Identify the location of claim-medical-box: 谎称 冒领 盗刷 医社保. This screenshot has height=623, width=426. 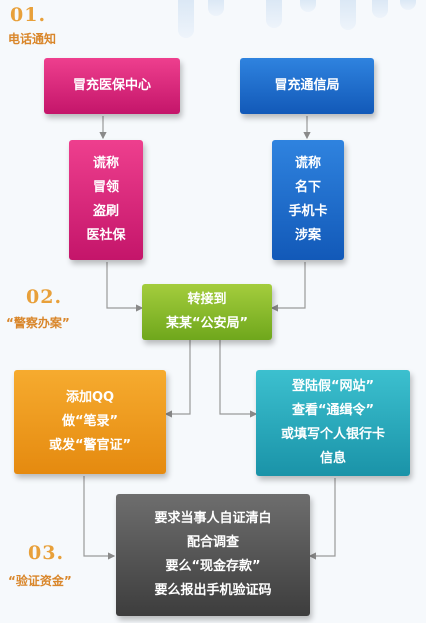
(106, 200).